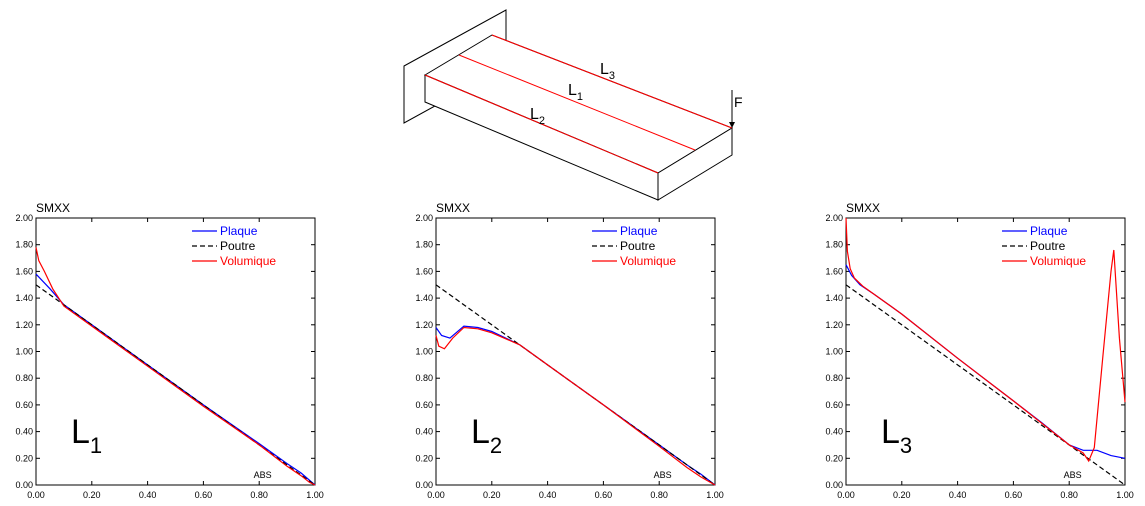 The image size is (1145, 506). I want to click on cantilever-beam-diagram: L3 L1 L2 F, so click(573, 105).